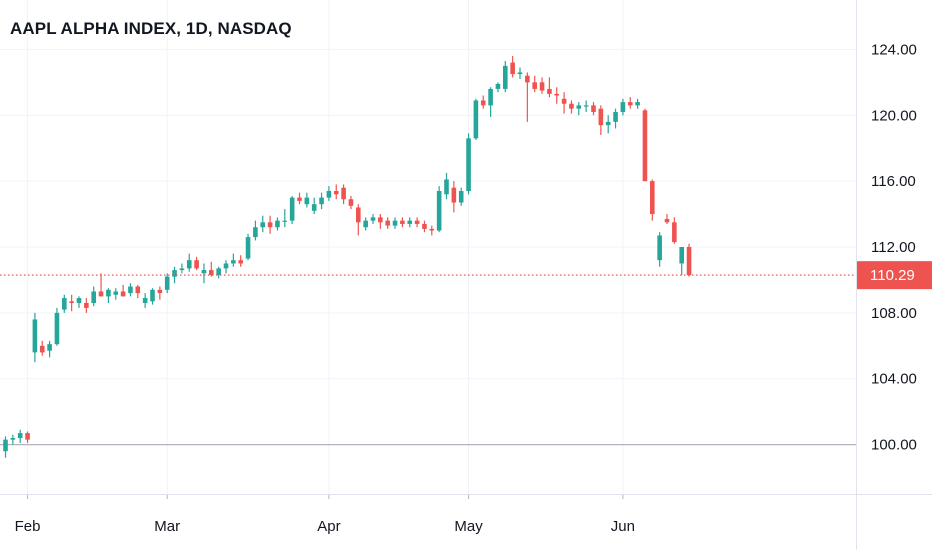 Image resolution: width=932 pixels, height=550 pixels. What do you see at coordinates (623, 526) in the screenshot?
I see `x-tick-label: Jun` at bounding box center [623, 526].